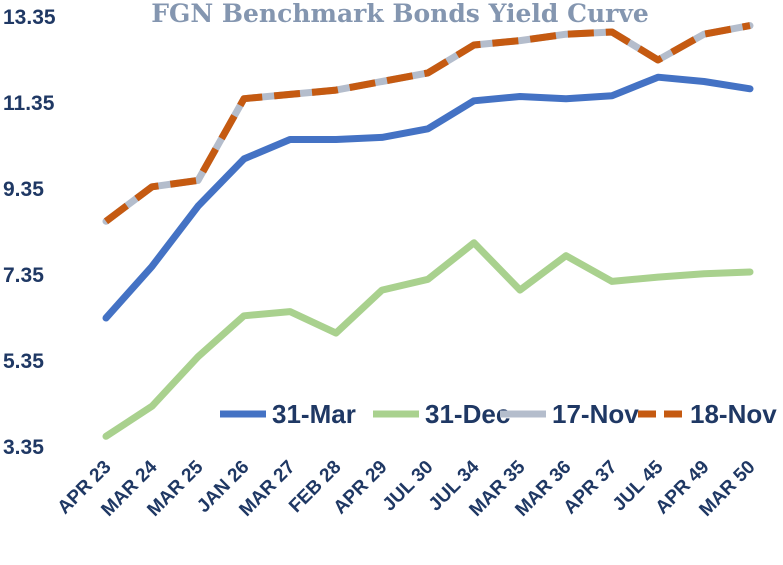 The width and height of the screenshot is (783, 565). What do you see at coordinates (29, 17) in the screenshot?
I see `y-tick-label: 13.35` at bounding box center [29, 17].